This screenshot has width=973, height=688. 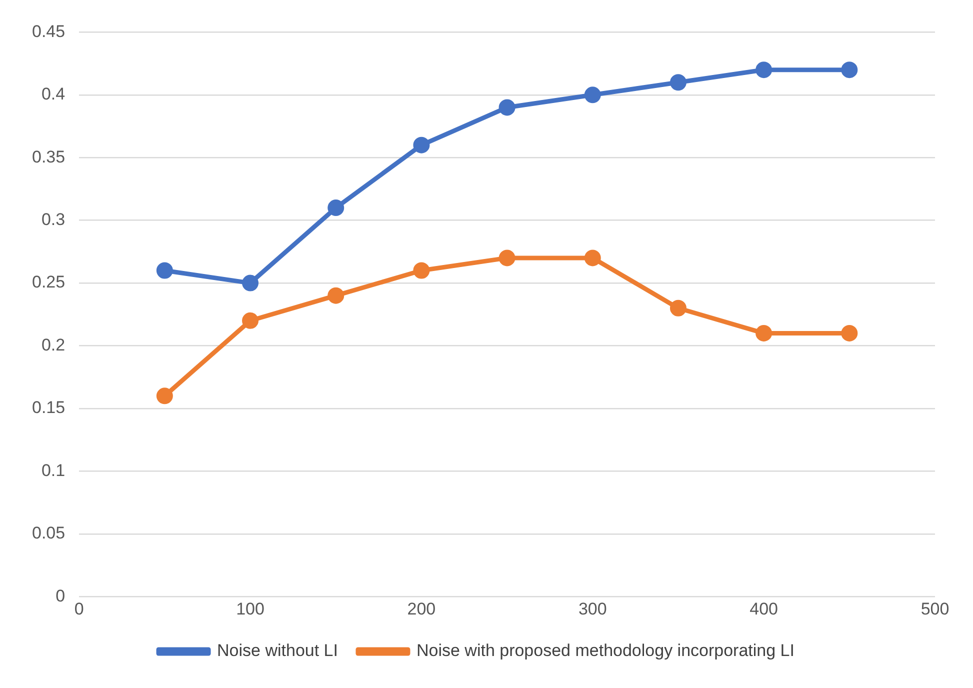 What do you see at coordinates (61, 596) in the screenshot?
I see `y-tick-label: 0` at bounding box center [61, 596].